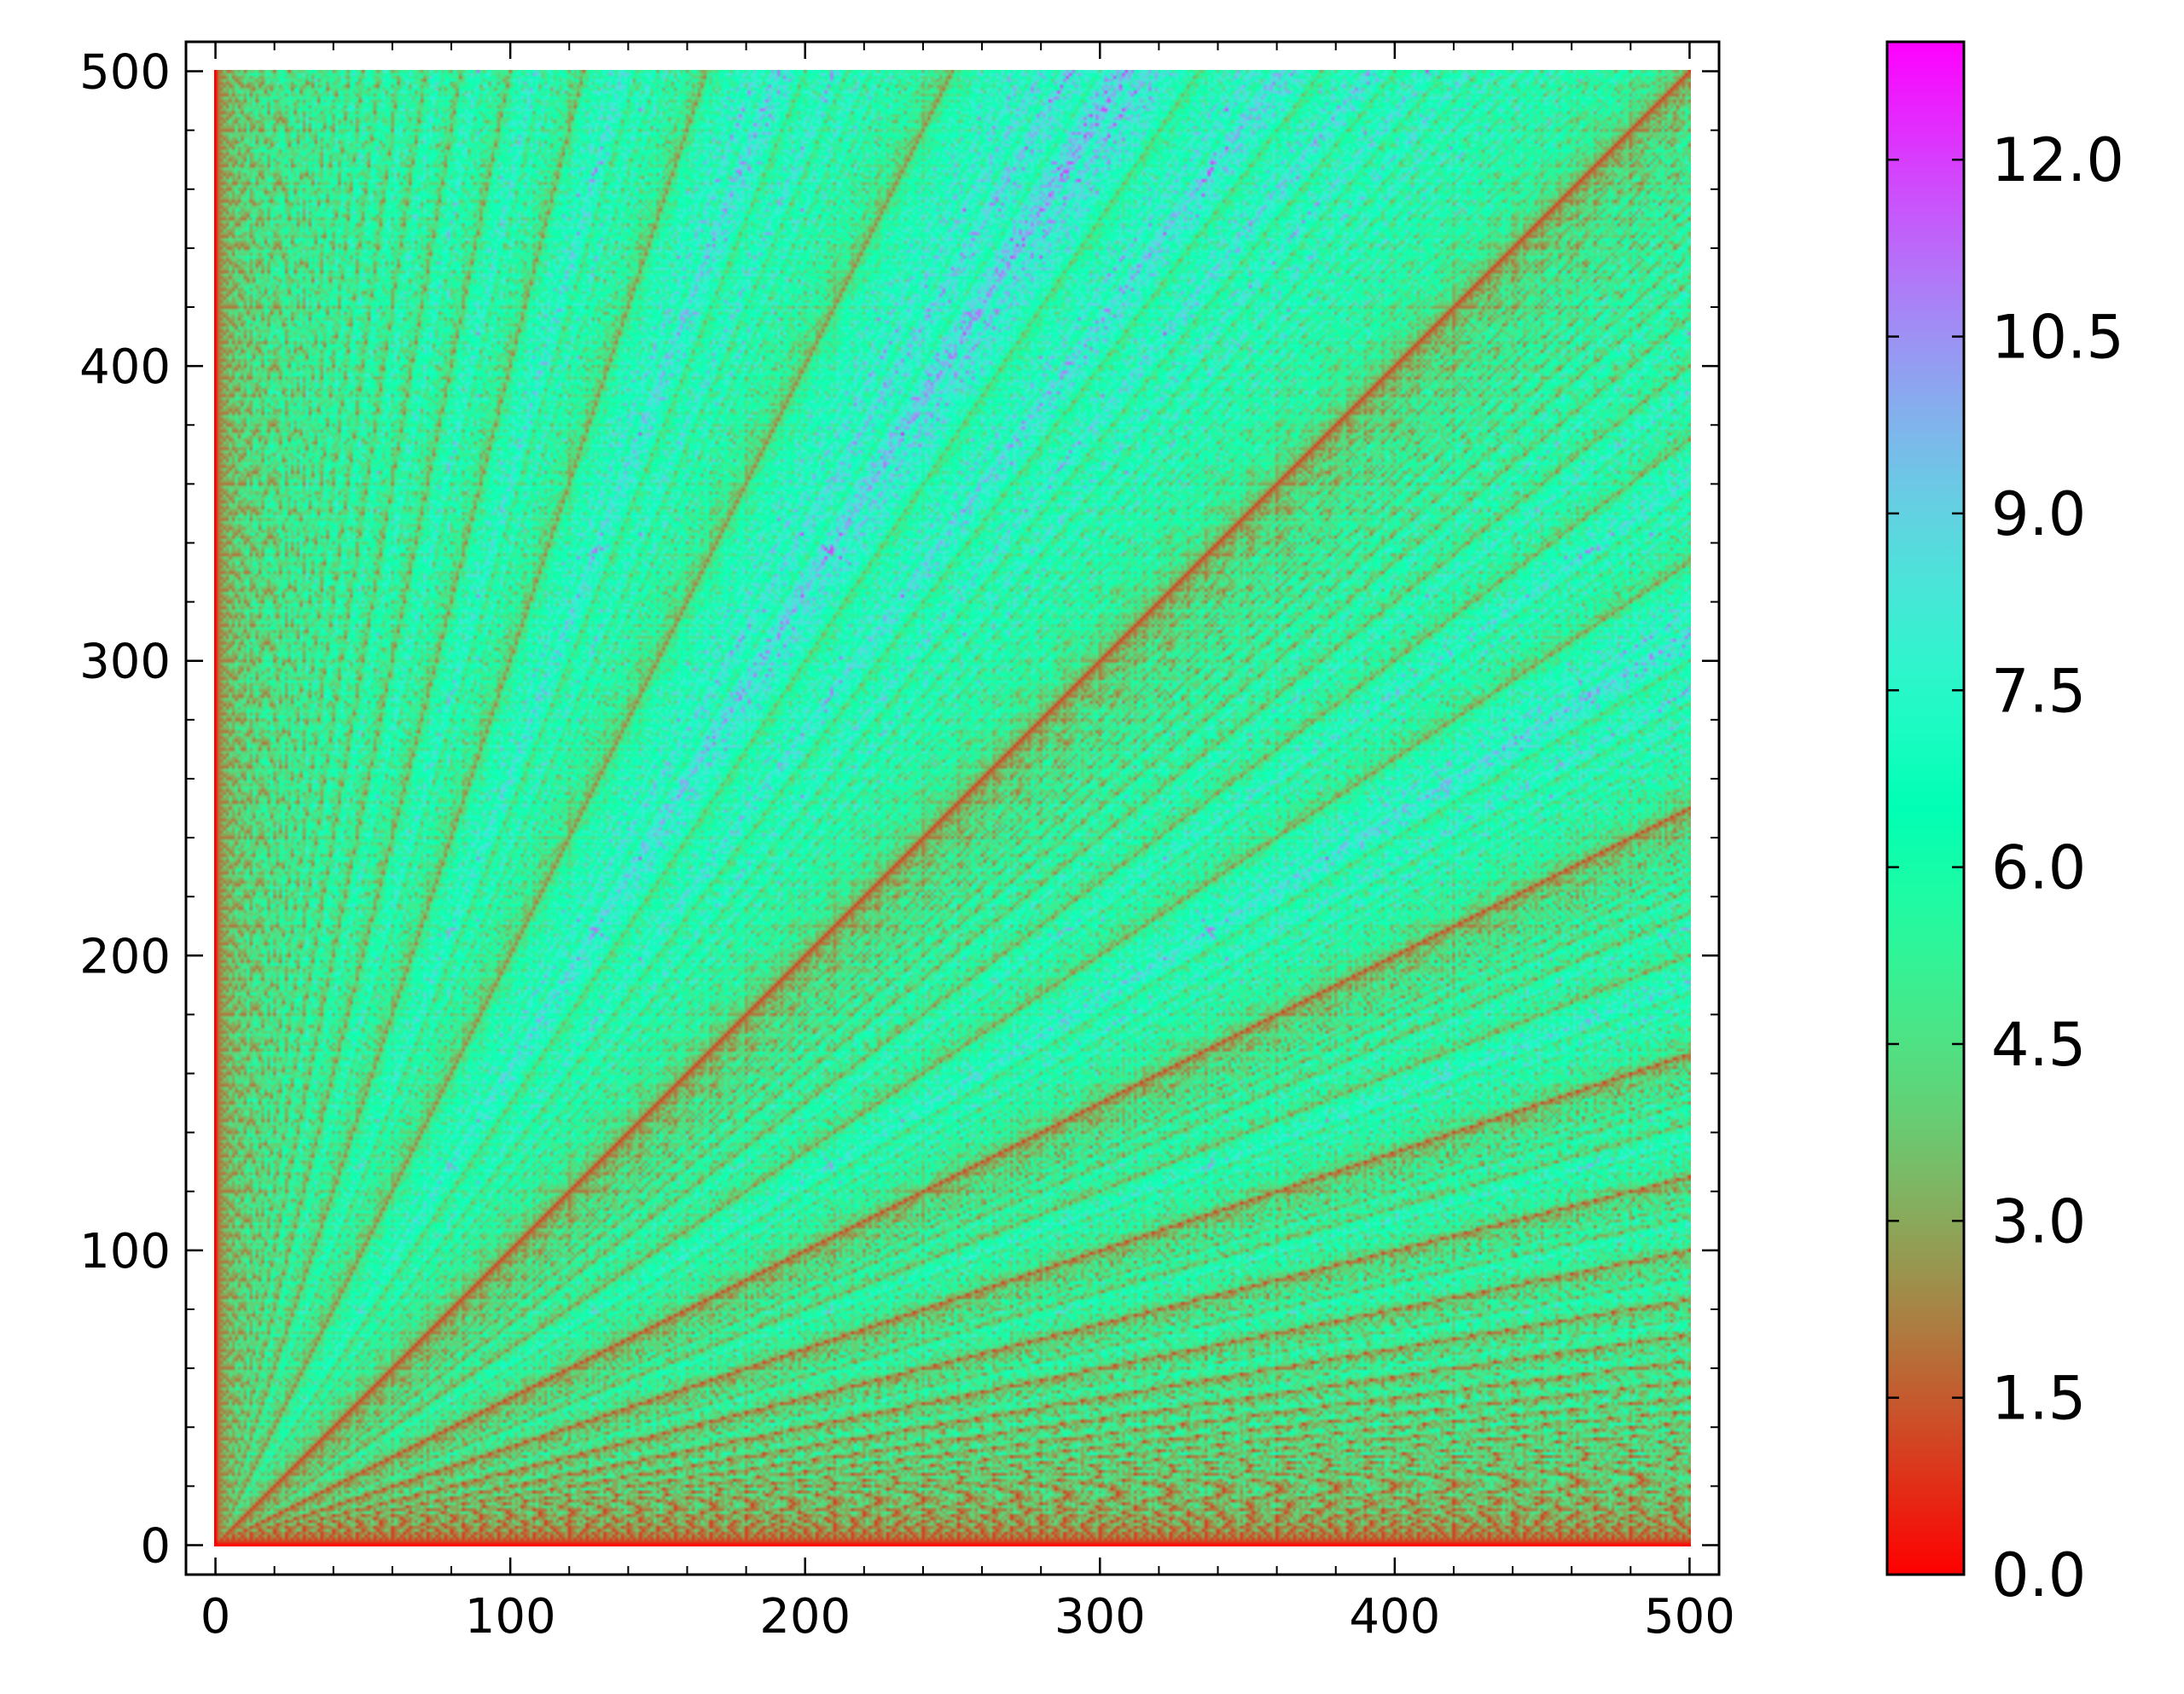  What do you see at coordinates (125, 663) in the screenshot?
I see `y-tick-label: 300` at bounding box center [125, 663].